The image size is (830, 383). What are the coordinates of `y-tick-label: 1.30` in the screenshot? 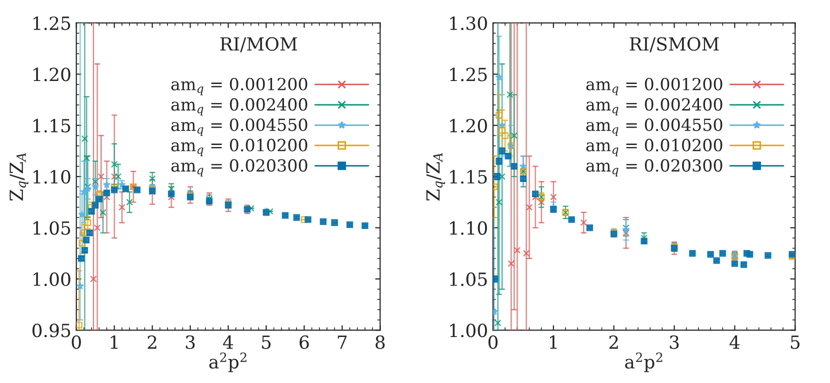 It's located at (468, 23).